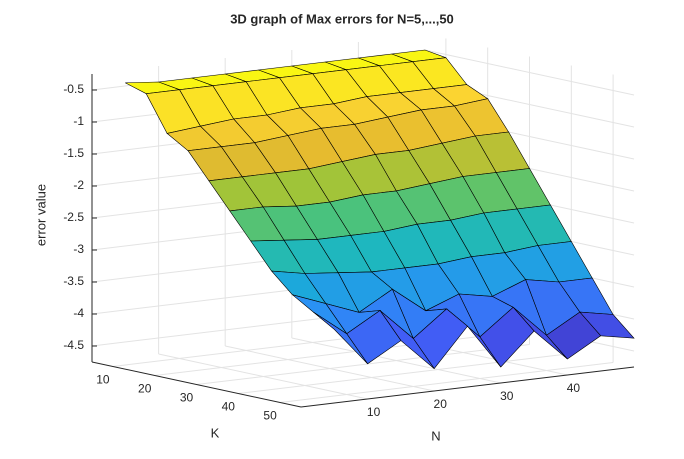  What do you see at coordinates (73, 345) in the screenshot?
I see `z-tick-label: -4.5` at bounding box center [73, 345].